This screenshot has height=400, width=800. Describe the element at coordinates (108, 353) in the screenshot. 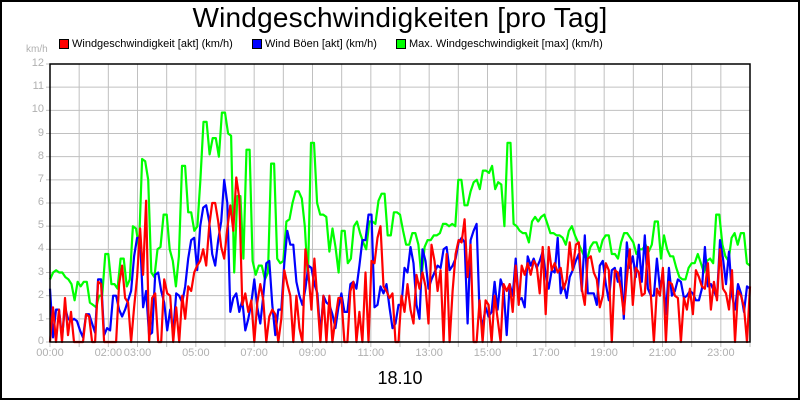

I see `x-tick-label: 02:00` at that location.